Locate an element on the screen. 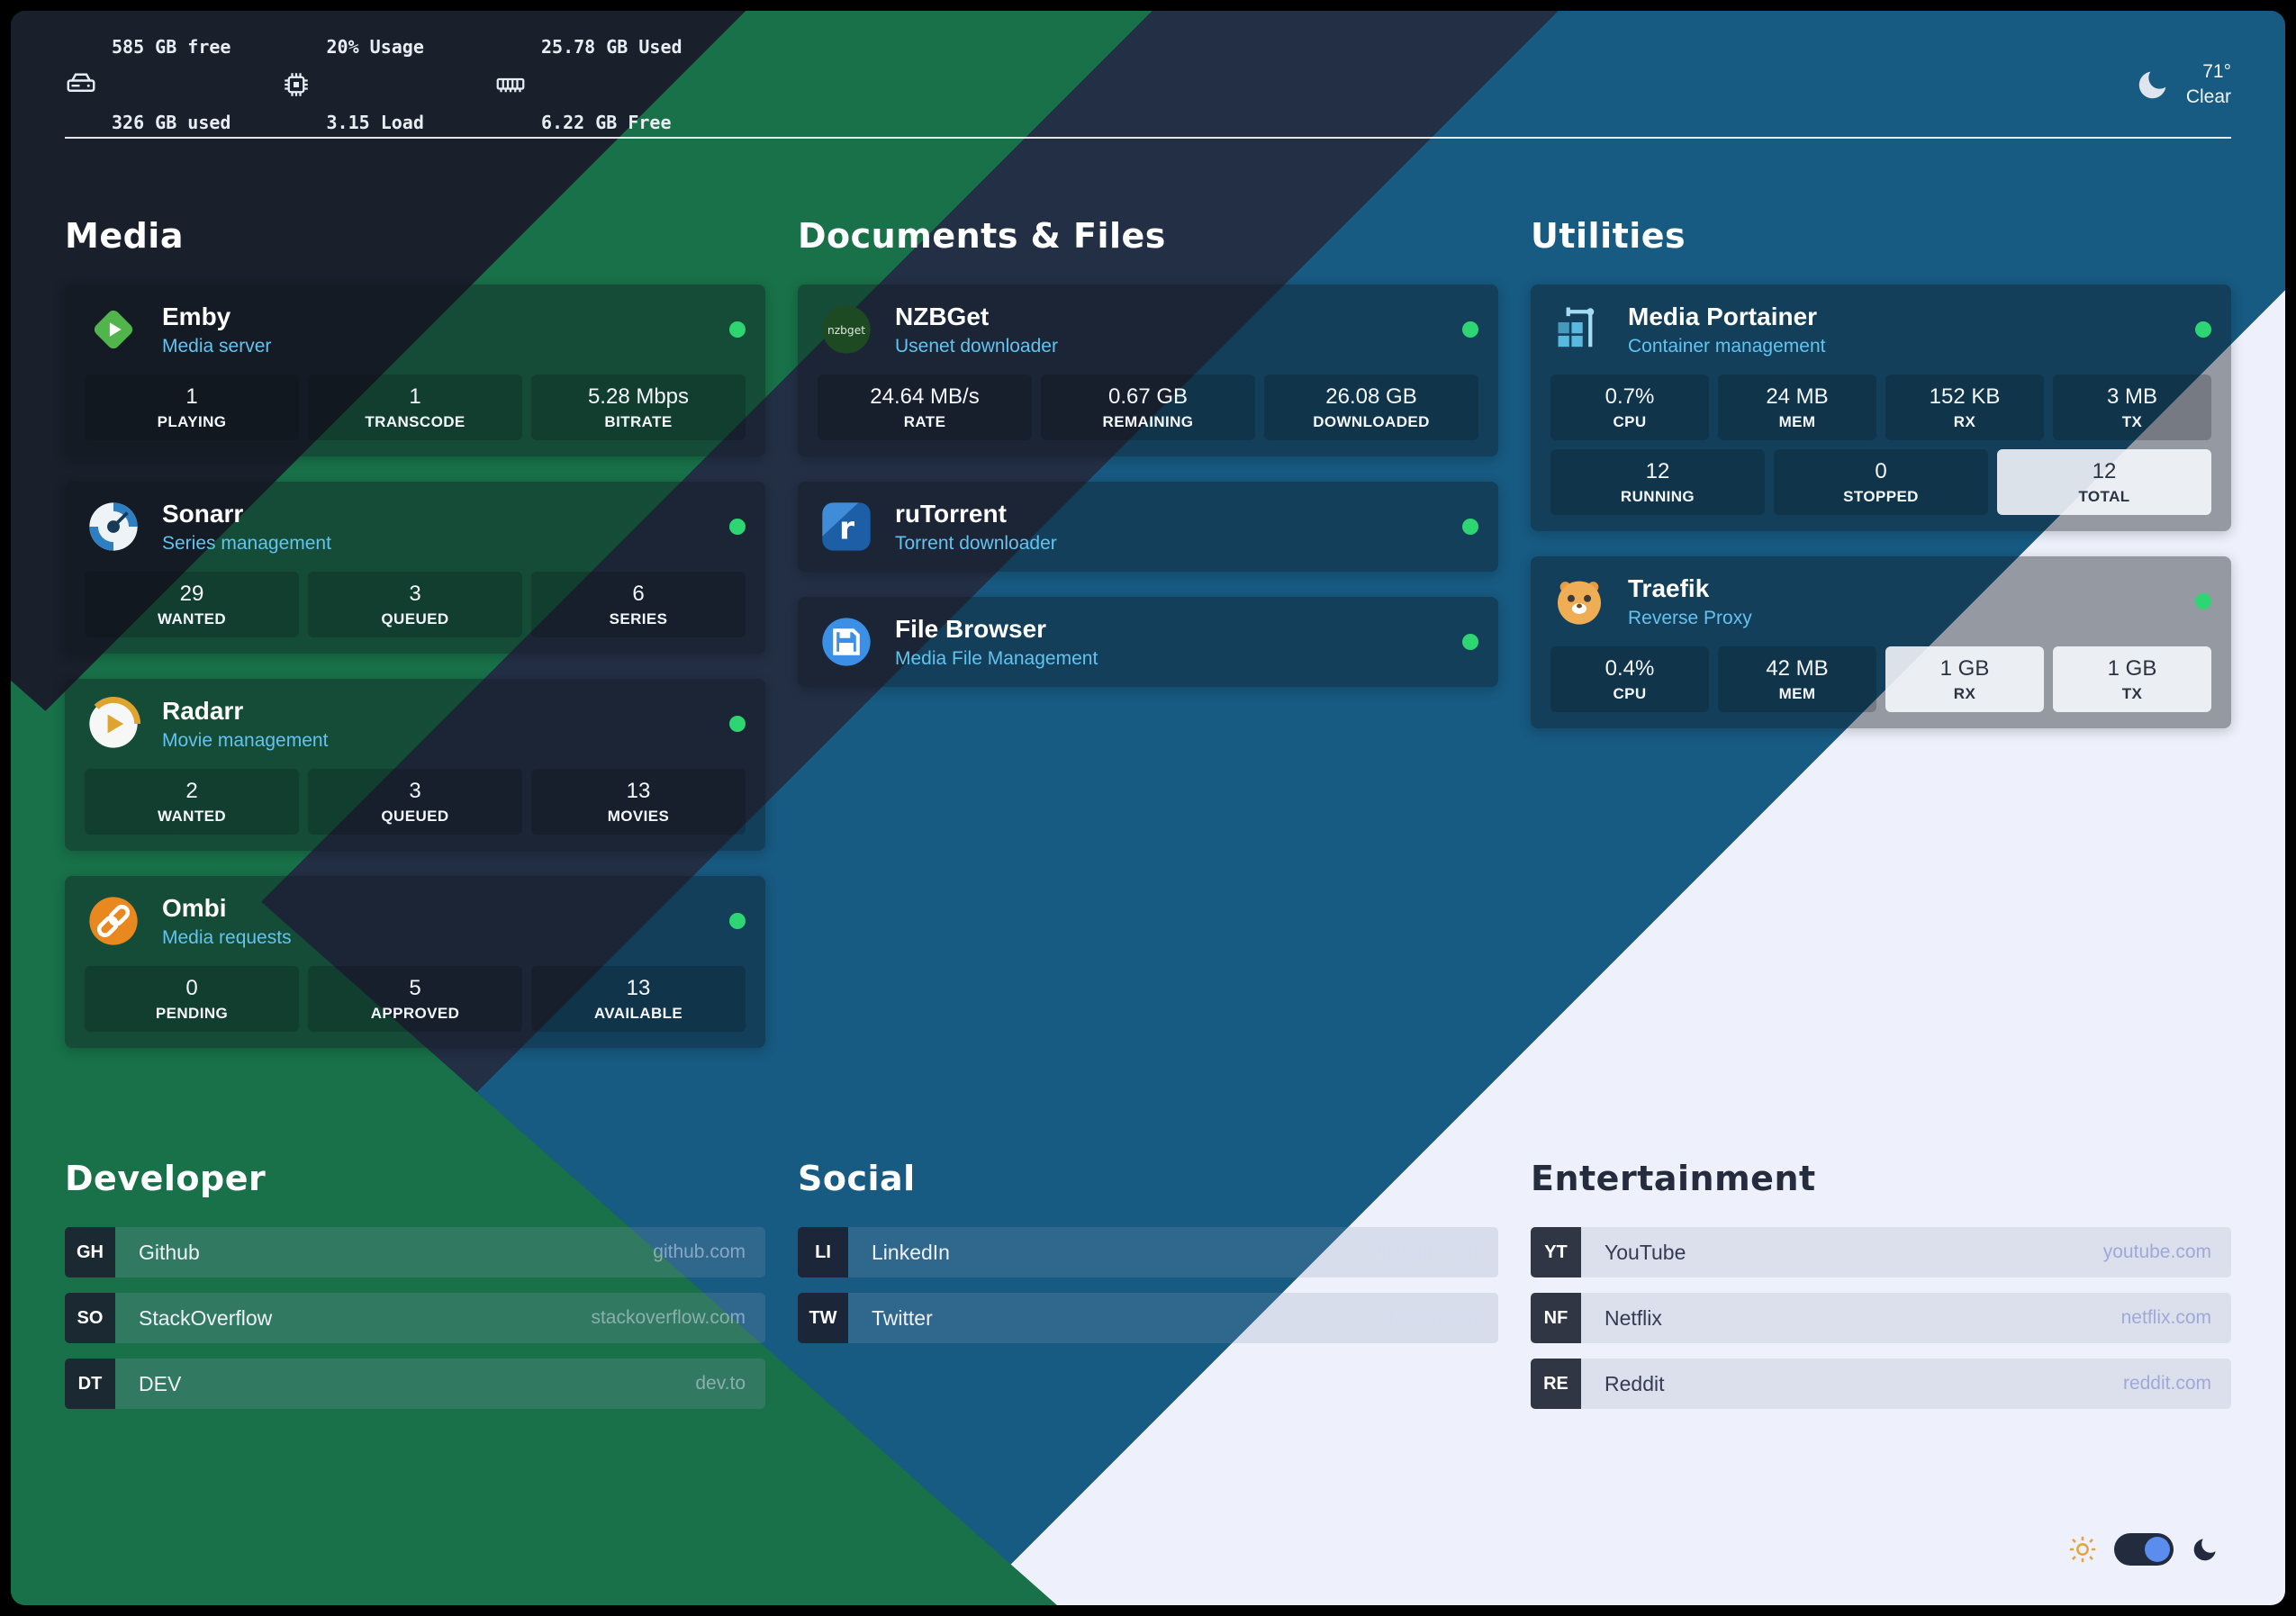 The height and width of the screenshot is (1616, 2296). link-name: Netflix is located at coordinates (1633, 1317).